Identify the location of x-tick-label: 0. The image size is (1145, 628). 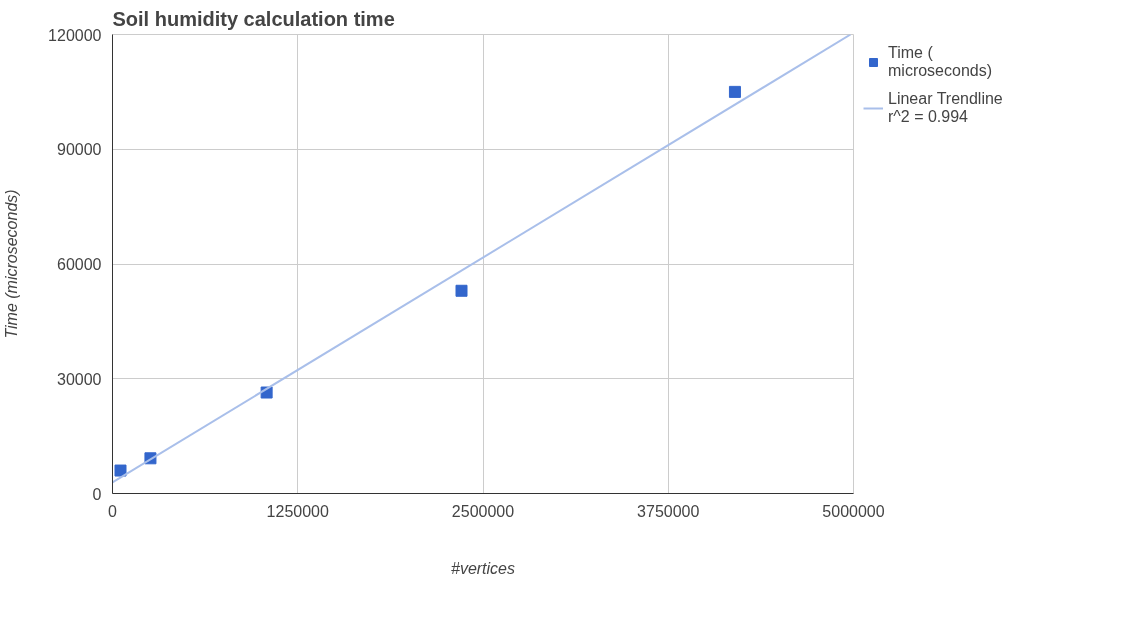
(113, 511).